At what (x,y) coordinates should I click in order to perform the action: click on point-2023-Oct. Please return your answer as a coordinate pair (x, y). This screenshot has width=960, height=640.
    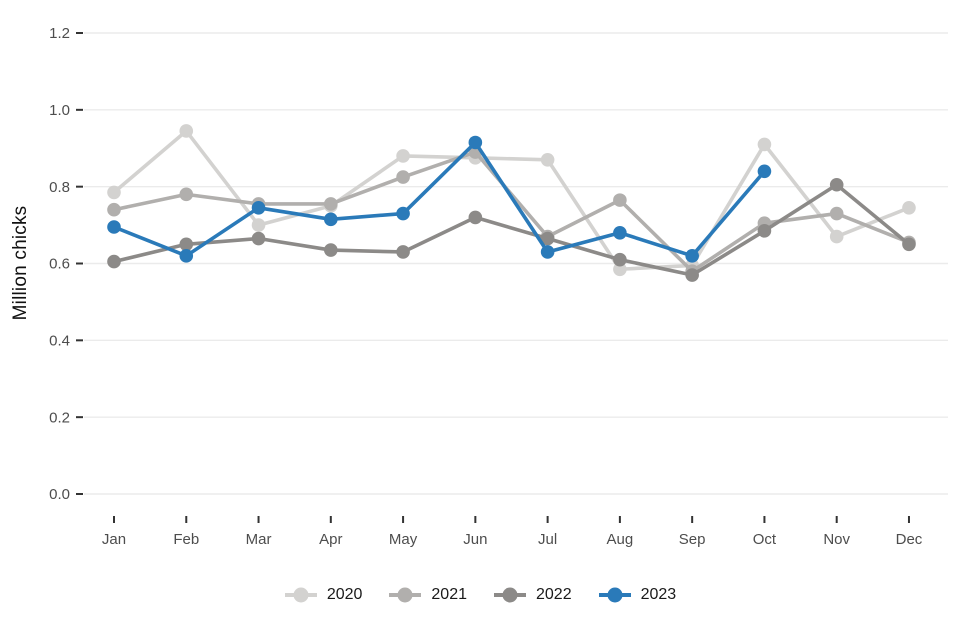
    Looking at the image, I should click on (764, 171).